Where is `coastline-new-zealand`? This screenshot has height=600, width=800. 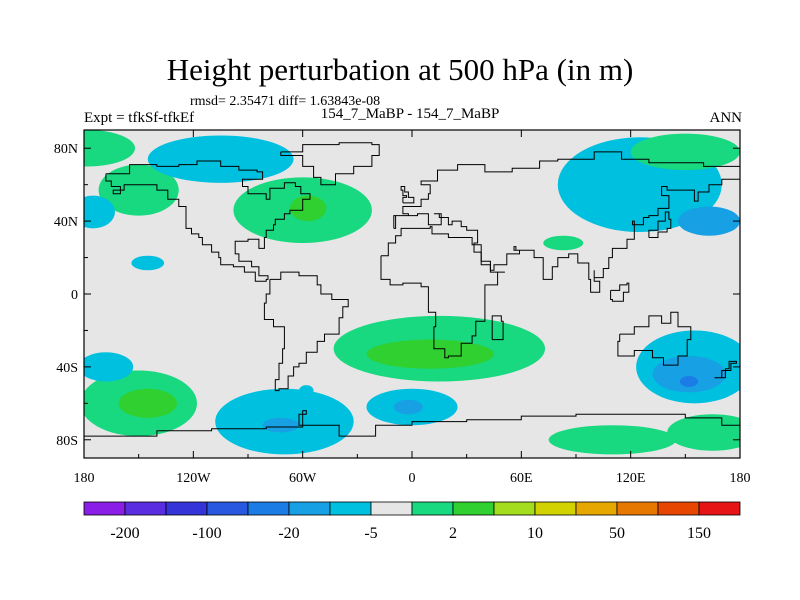
coastline-new-zealand is located at coordinates (725, 369).